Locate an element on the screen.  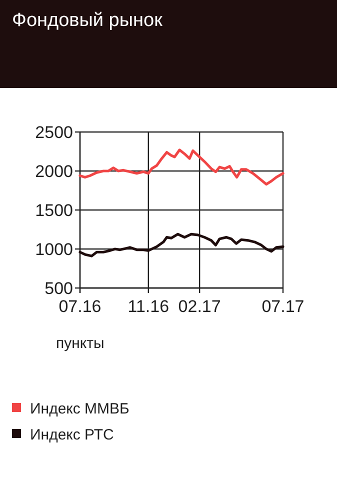
x-tick-label: 11.16 is located at coordinates (149, 306).